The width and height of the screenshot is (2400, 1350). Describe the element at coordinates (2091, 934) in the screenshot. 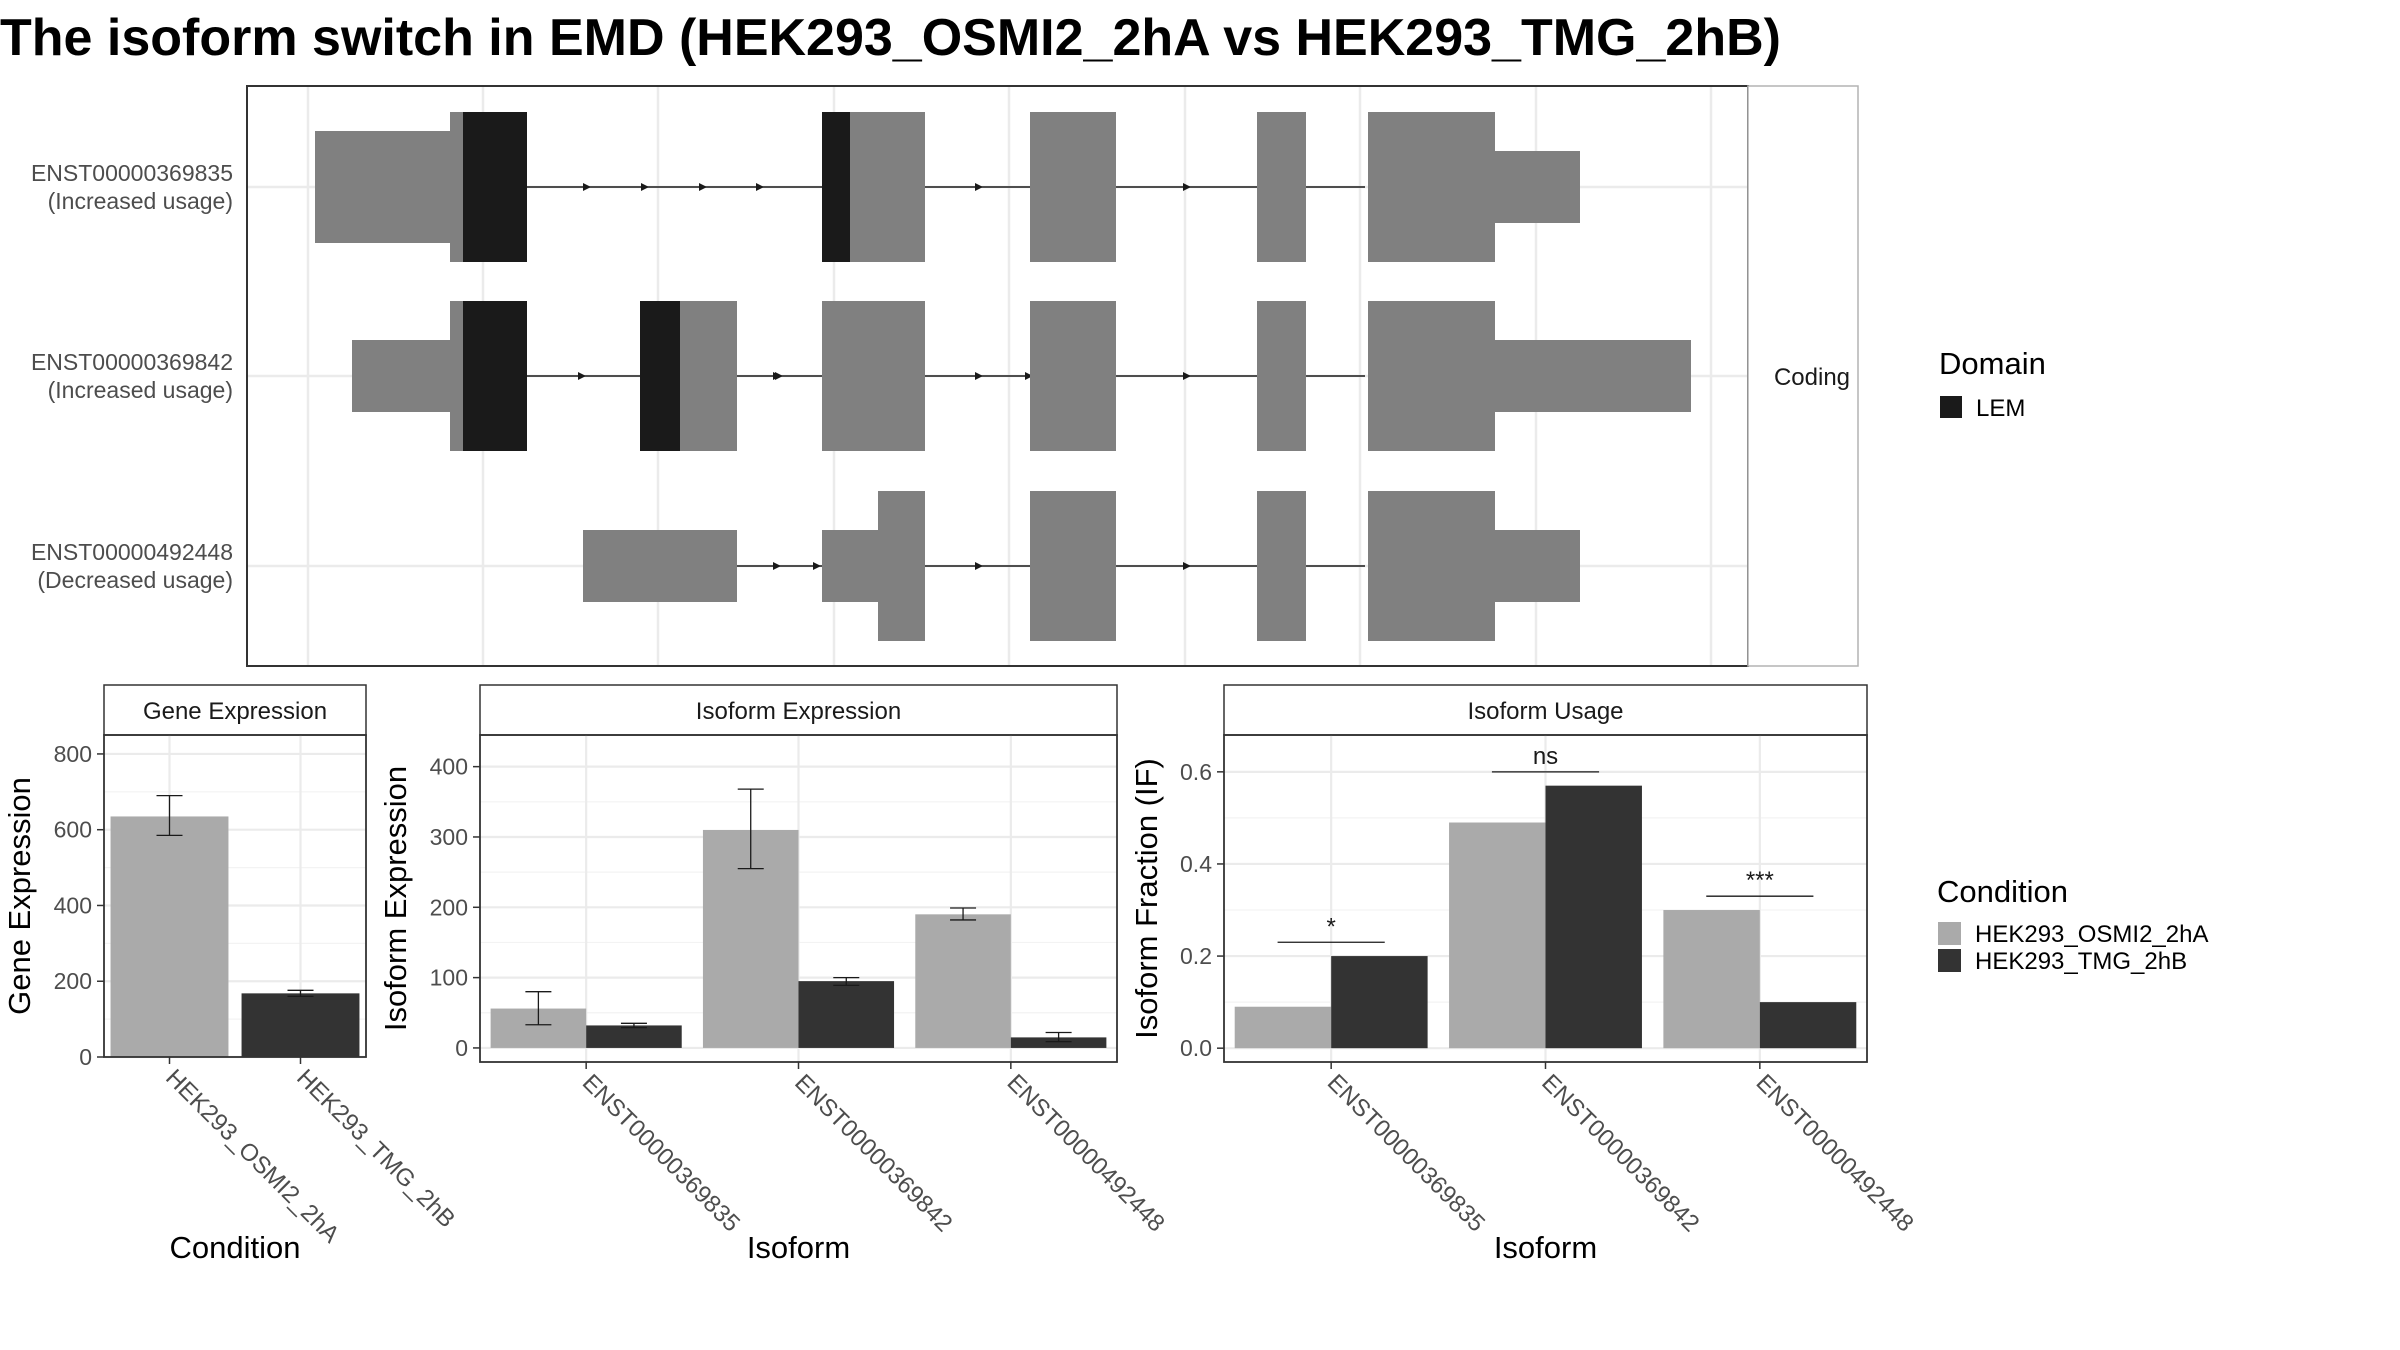

I see `condition-legend-label: HEK293_OSMI2_2hA` at that location.